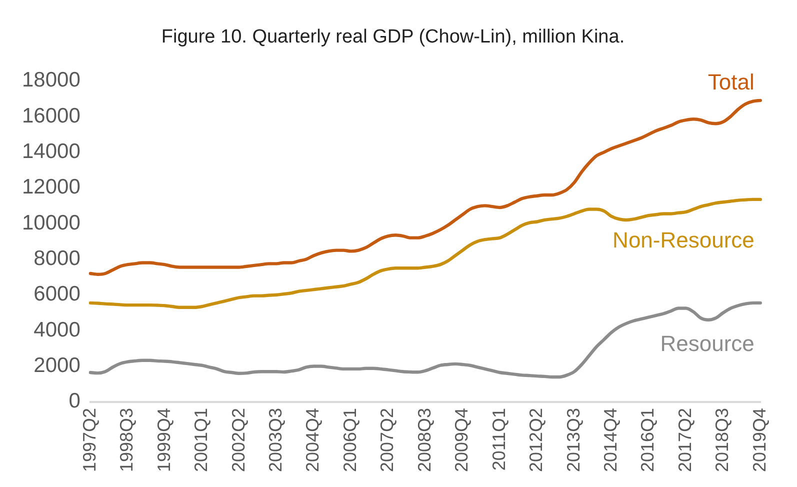  Describe the element at coordinates (51, 116) in the screenshot. I see `y-tick-label: 16000` at that location.